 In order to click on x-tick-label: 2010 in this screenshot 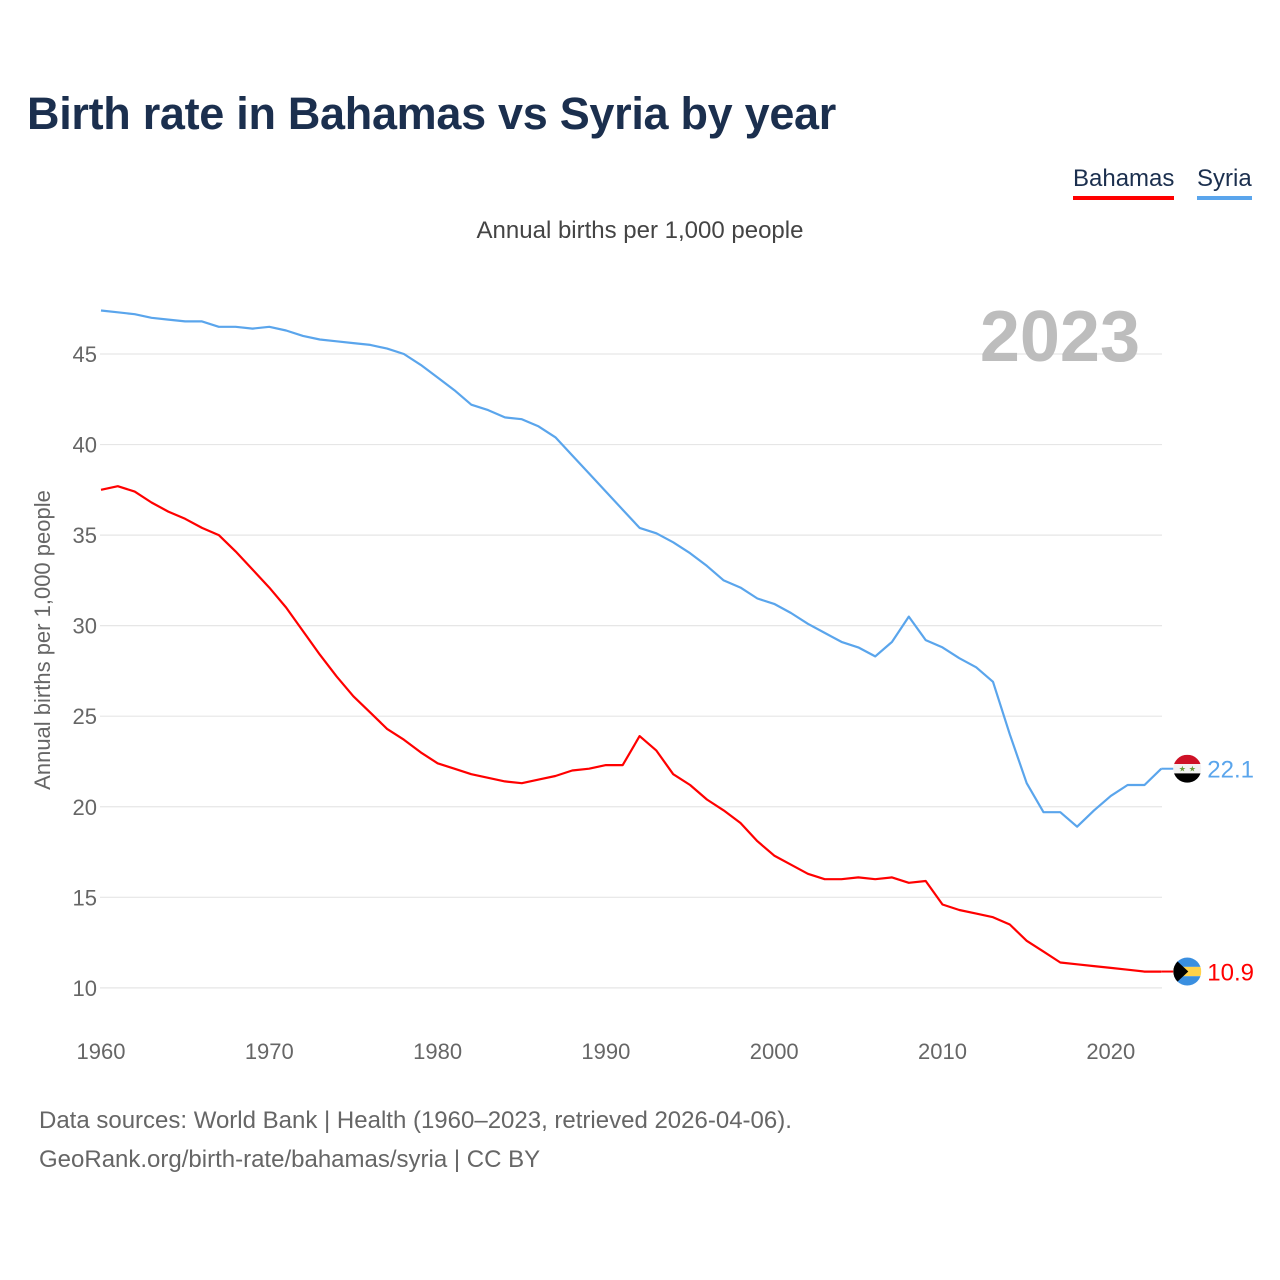, I will do `click(942, 1051)`.